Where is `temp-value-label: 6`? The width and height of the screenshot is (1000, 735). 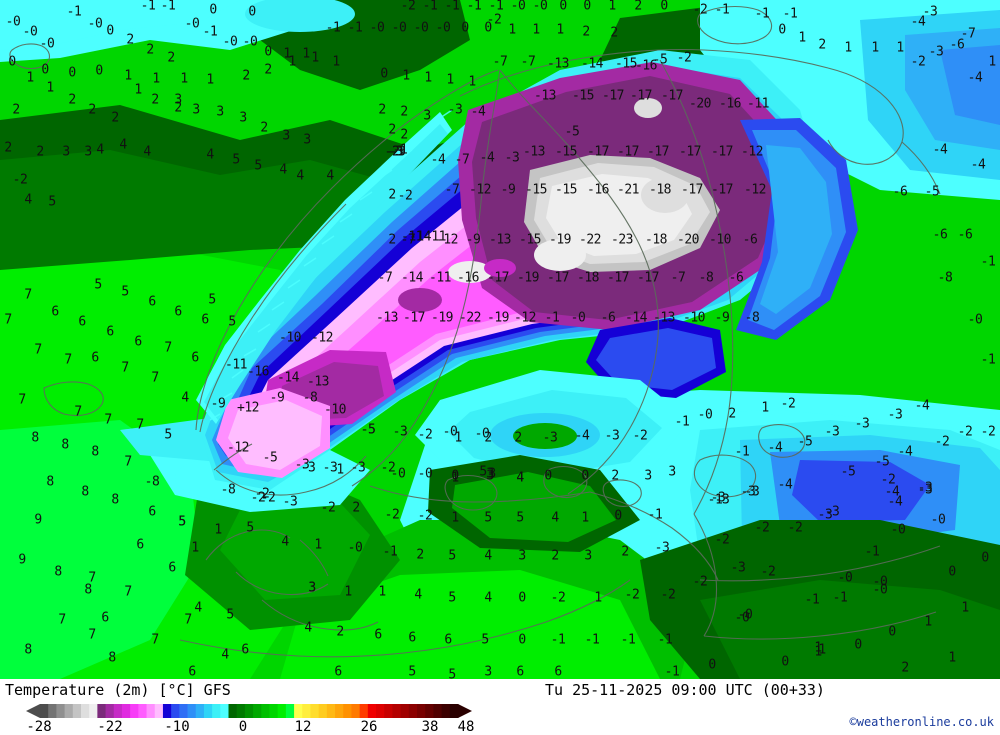
temp-value-label: 6 is located at coordinates (138, 342).